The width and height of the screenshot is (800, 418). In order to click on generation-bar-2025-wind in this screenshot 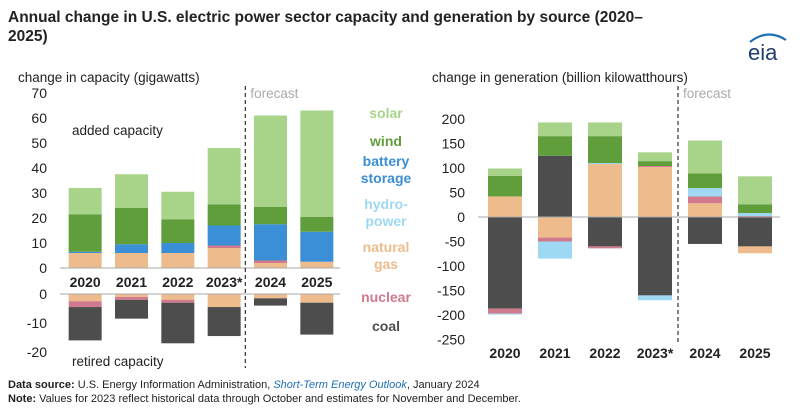, I will do `click(755, 209)`.